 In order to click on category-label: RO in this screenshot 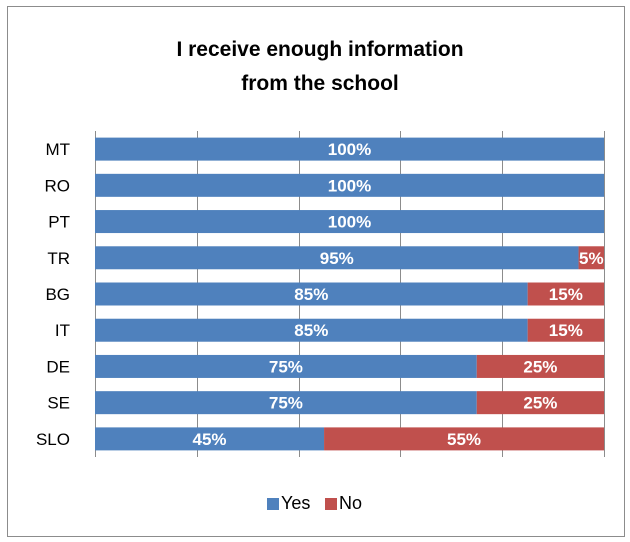, I will do `click(58, 185)`.